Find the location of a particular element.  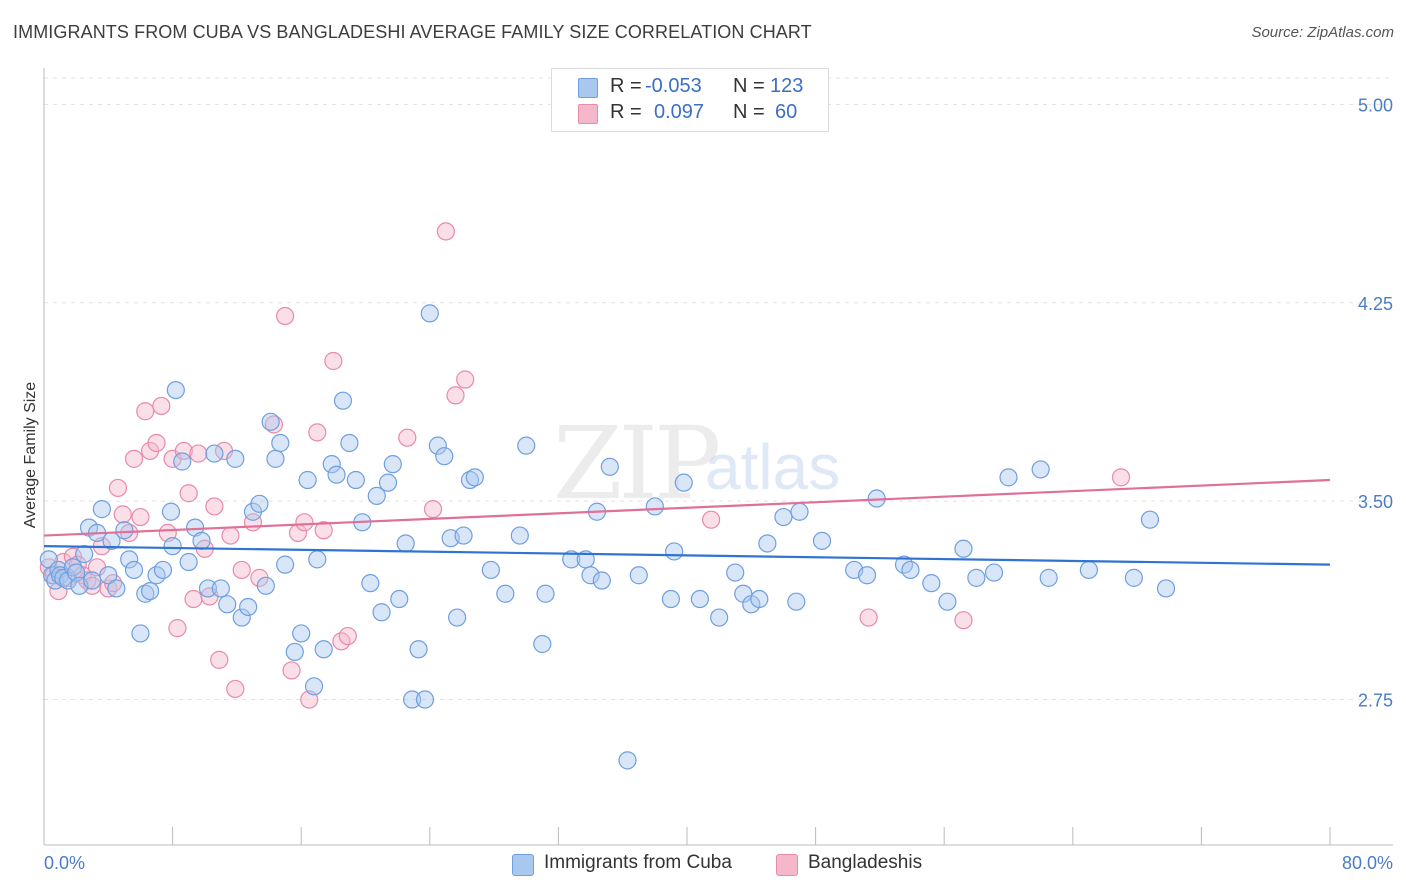

legend-row-cuba: R = -0.053 N = 123 is located at coordinates (690, 88).